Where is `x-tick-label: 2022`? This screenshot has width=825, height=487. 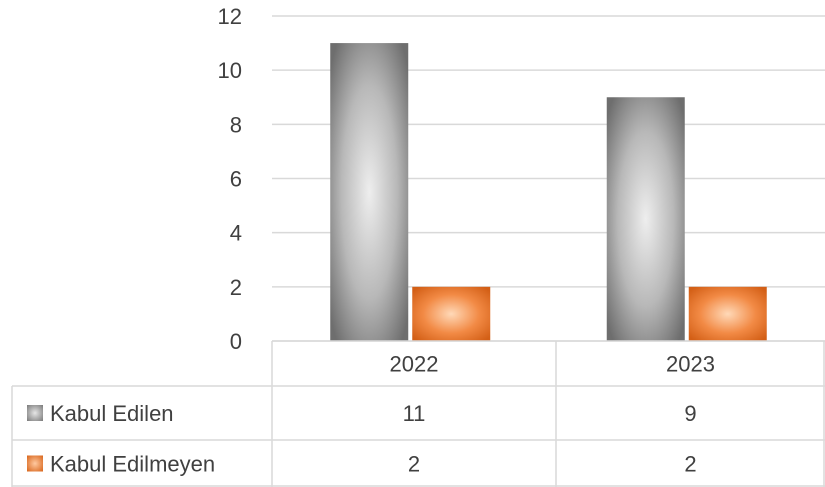
x-tick-label: 2022 is located at coordinates (414, 364).